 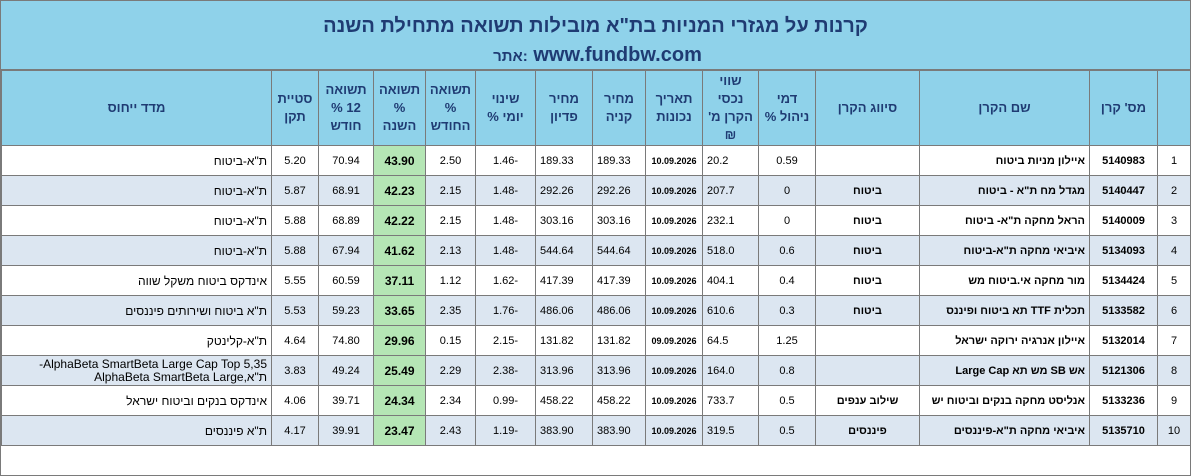 I want to click on assets-cell: 207.7, so click(x=730, y=190).